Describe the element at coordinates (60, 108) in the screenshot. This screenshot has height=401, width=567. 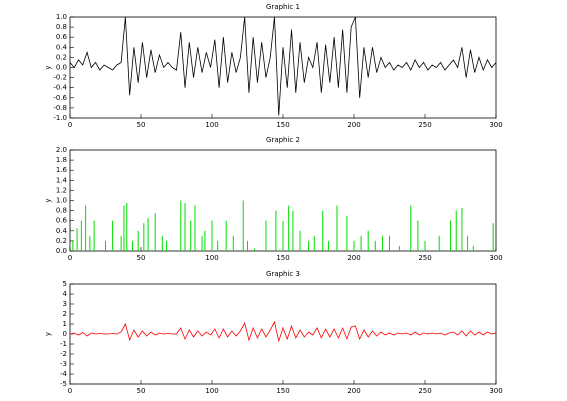
I see `y-tick-label: -0.8` at that location.